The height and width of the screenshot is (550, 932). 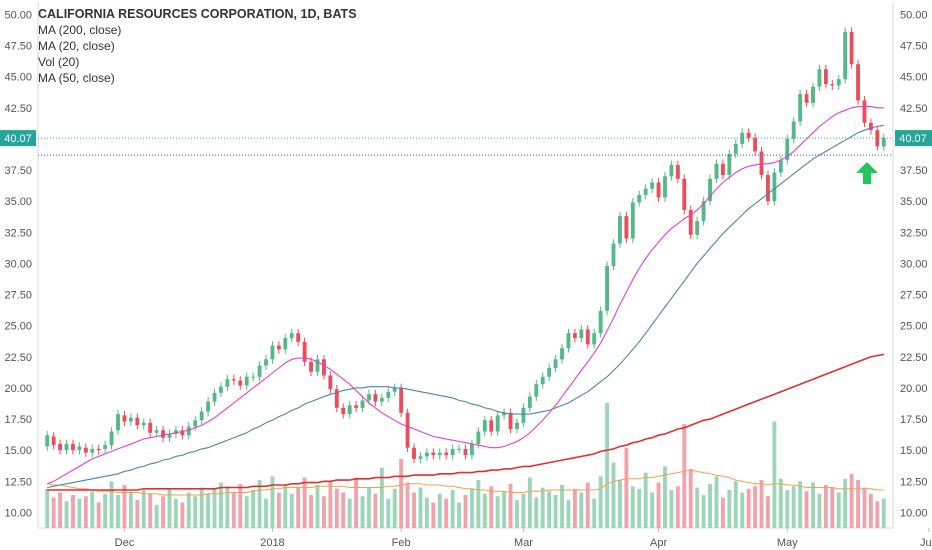 What do you see at coordinates (76, 78) in the screenshot?
I see `legend-ma50: MA (50, close)` at bounding box center [76, 78].